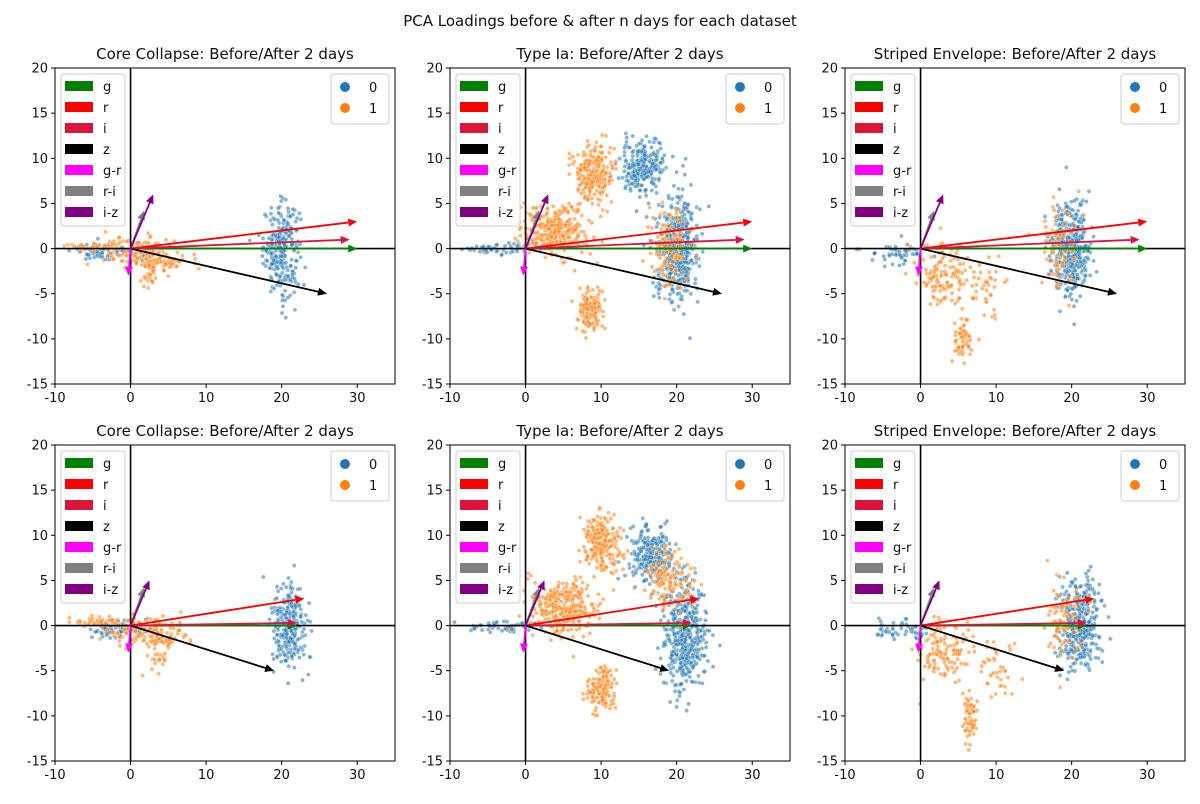 The width and height of the screenshot is (1200, 804). What do you see at coordinates (106, 485) in the screenshot?
I see `legend-label-r: r` at bounding box center [106, 485].